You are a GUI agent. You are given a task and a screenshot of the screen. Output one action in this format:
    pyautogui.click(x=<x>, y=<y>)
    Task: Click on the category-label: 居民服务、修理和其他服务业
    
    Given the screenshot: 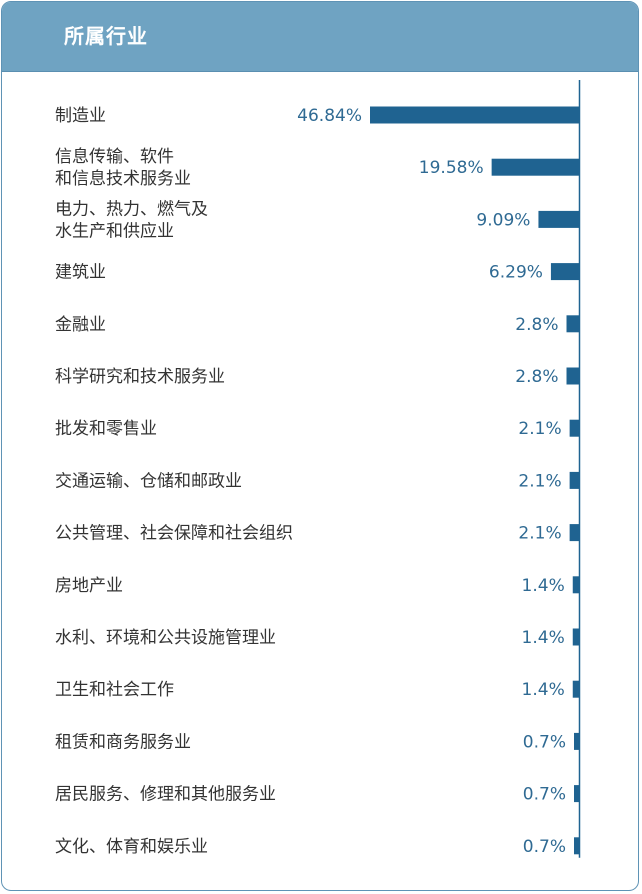 What is the action you would take?
    pyautogui.click(x=165, y=795)
    